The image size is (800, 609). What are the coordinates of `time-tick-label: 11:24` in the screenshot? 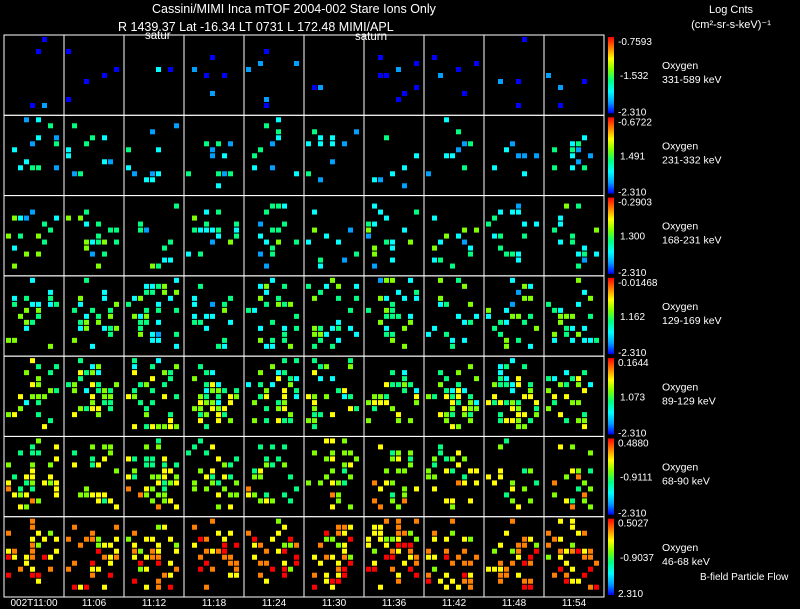 It's located at (274, 603).